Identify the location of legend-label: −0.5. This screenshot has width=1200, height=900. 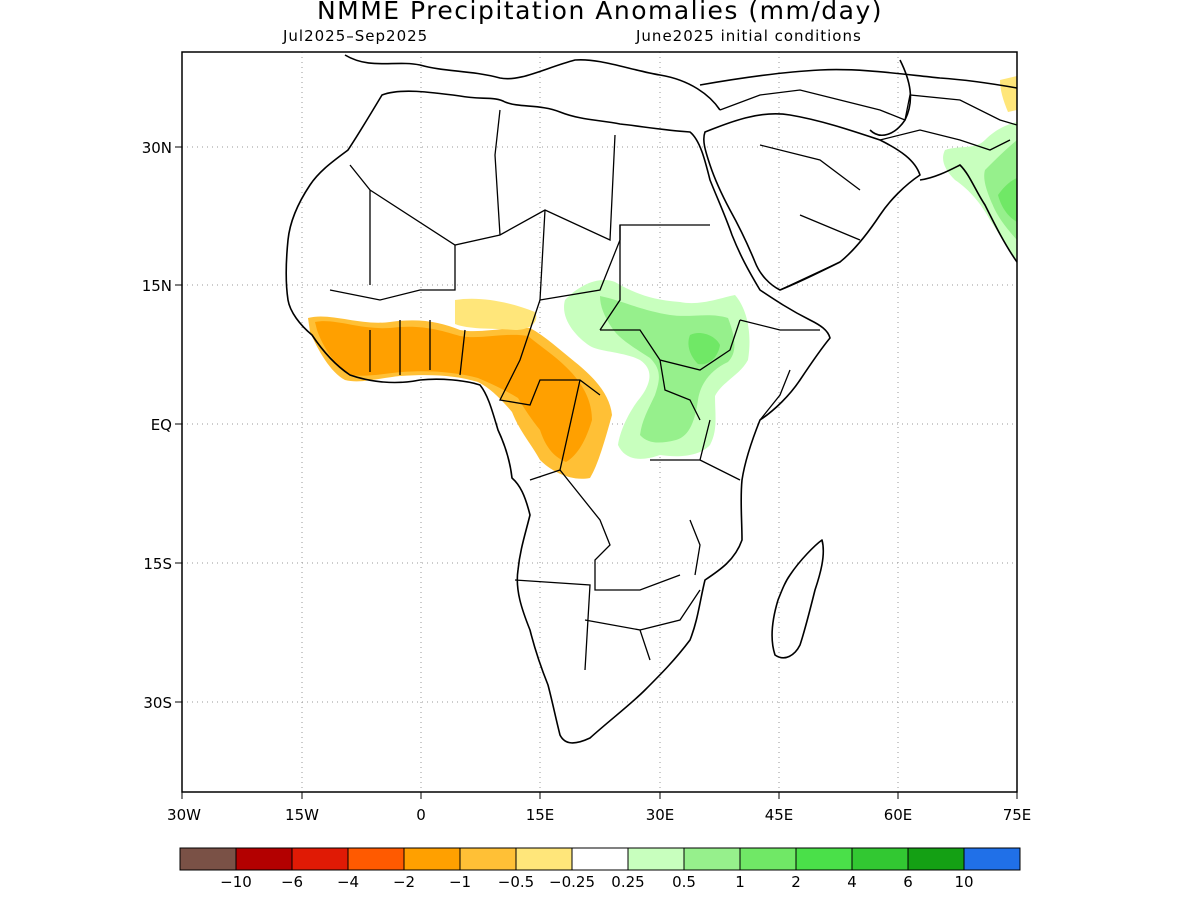
(516, 882).